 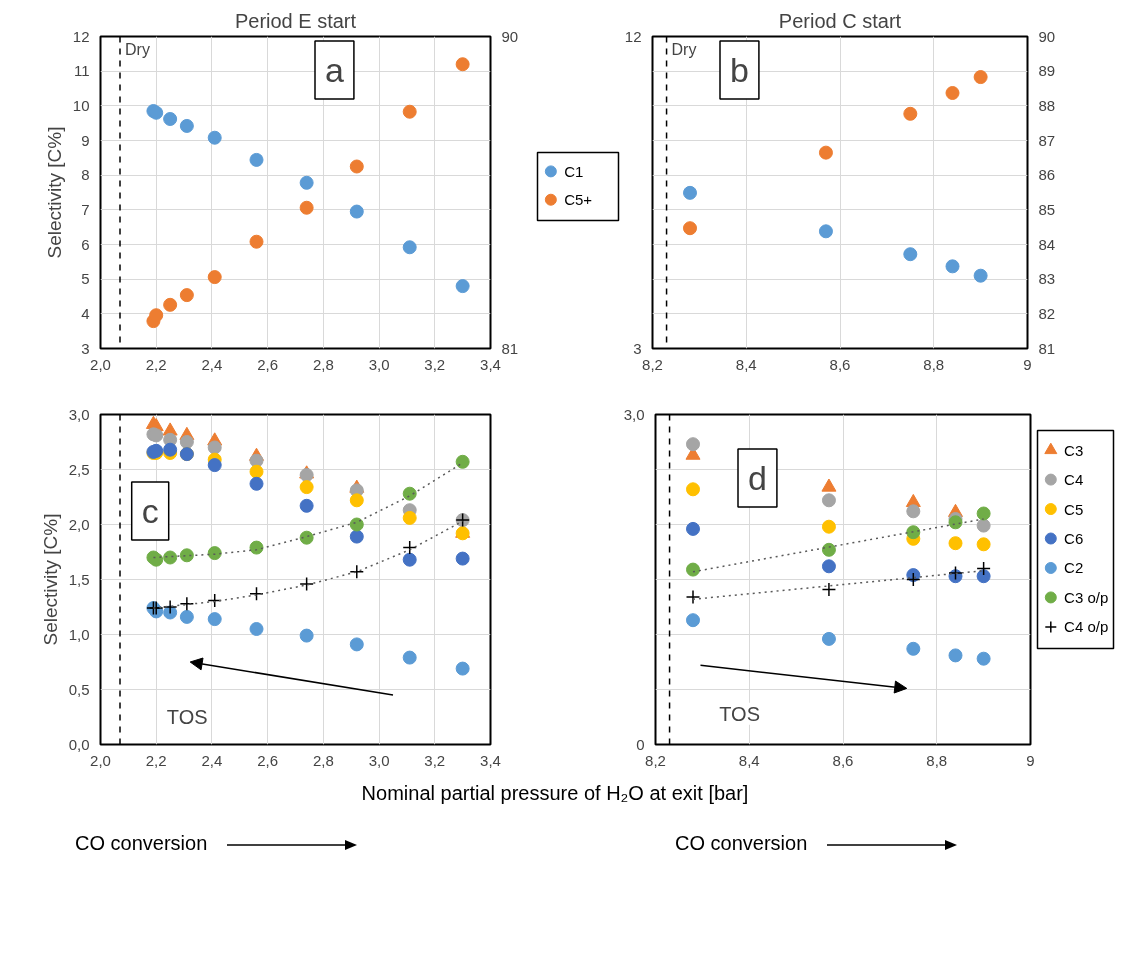 I want to click on y-tick-label: 0, so click(x=640, y=744).